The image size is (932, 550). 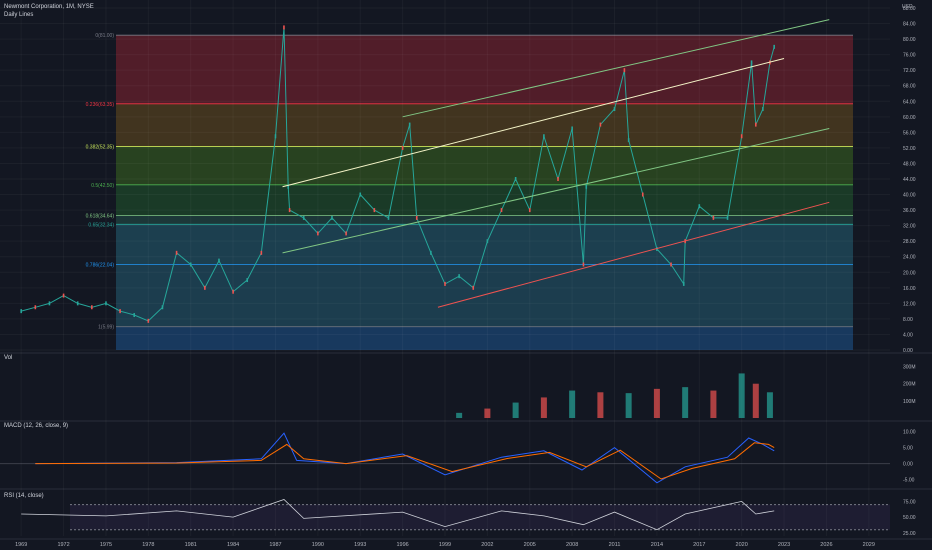 What do you see at coordinates (100, 216) in the screenshot?
I see `fib-level-label: 0.618(34.64)` at bounding box center [100, 216].